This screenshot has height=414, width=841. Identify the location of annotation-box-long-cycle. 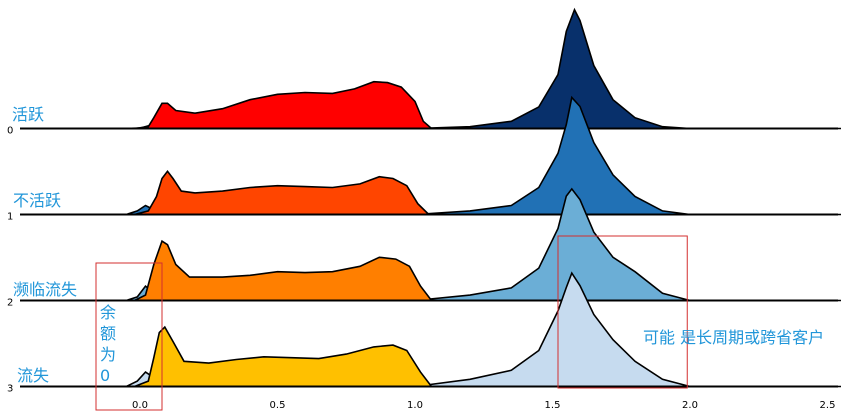
(622, 312).